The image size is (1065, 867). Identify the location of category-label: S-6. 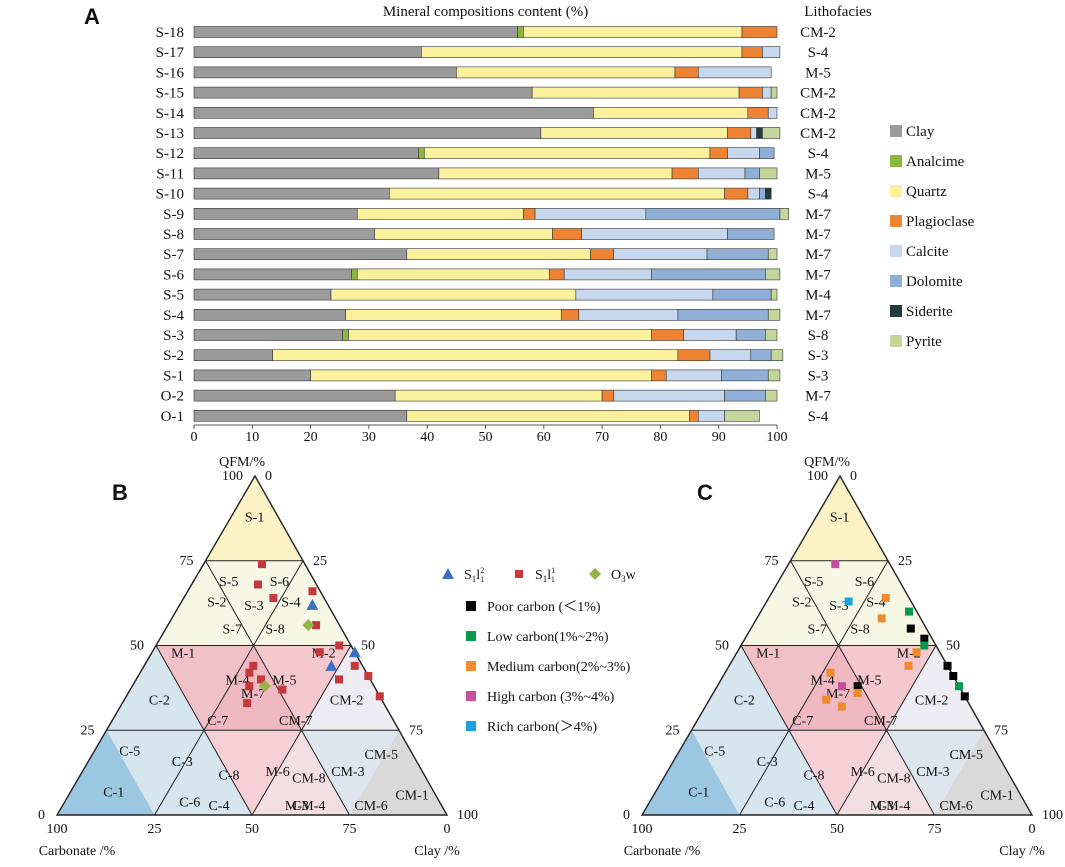
(173, 275).